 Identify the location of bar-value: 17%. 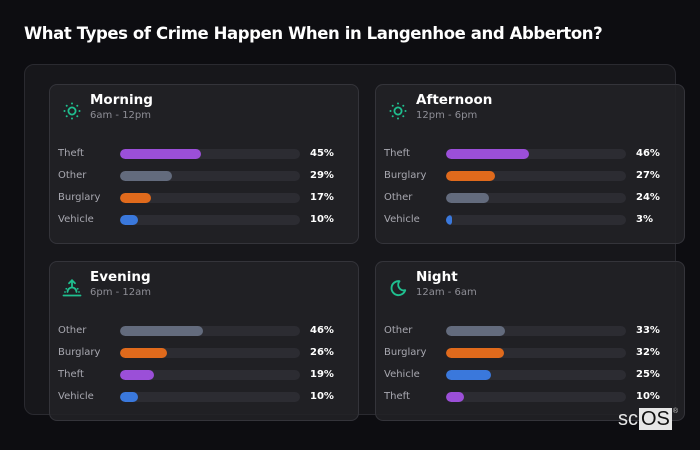
(322, 197).